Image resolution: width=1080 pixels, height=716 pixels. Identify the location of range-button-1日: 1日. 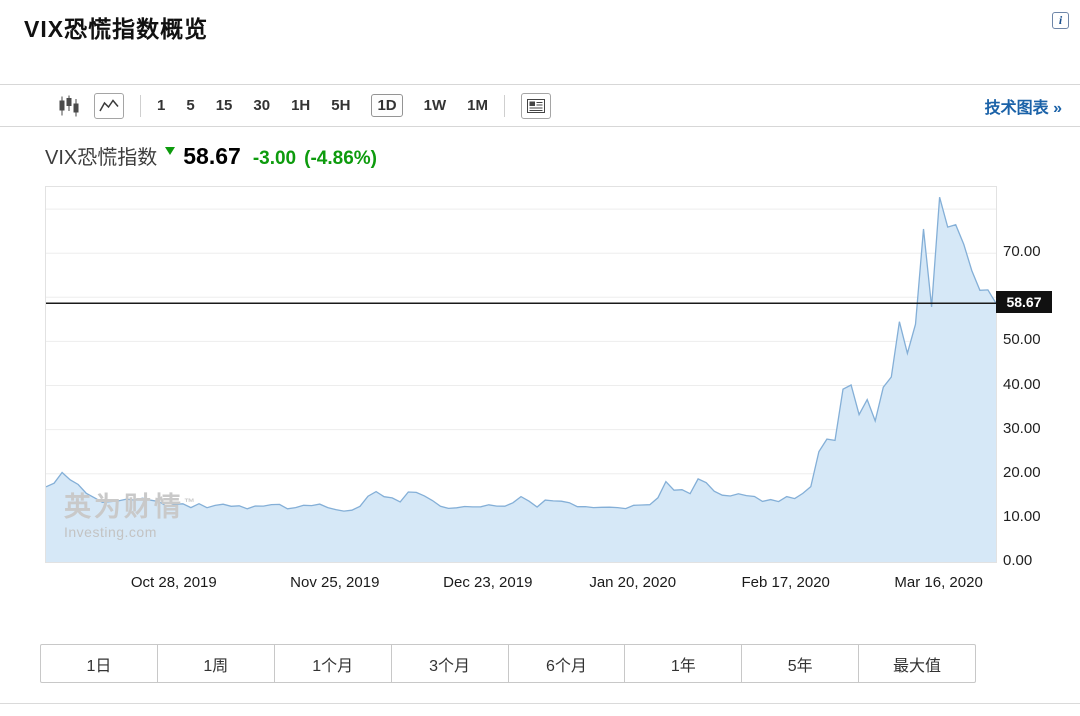
(99, 666).